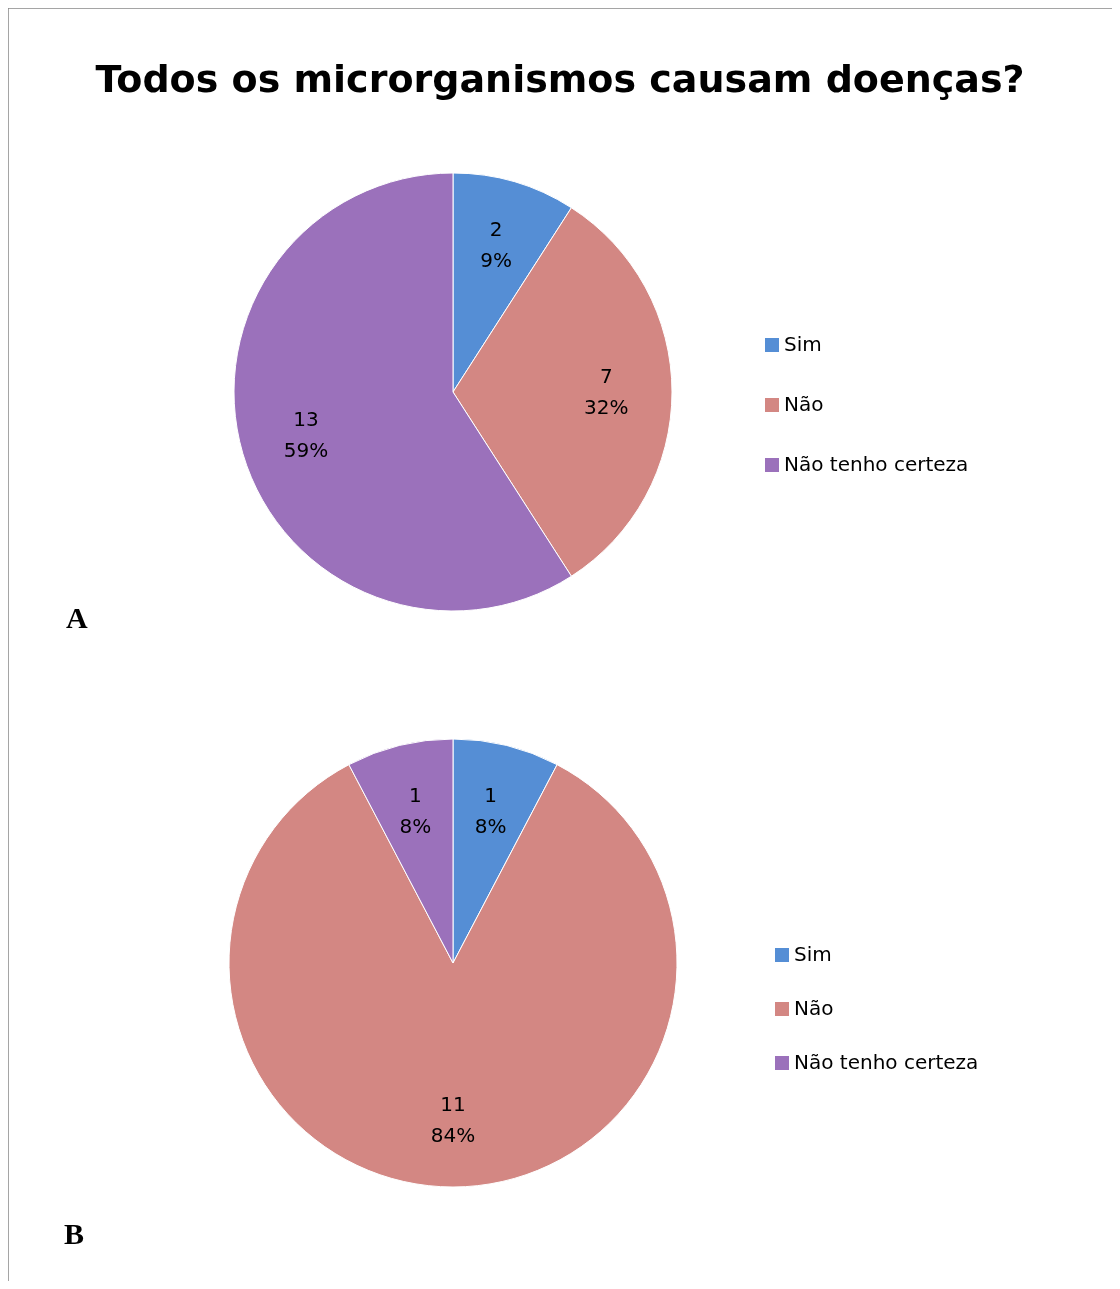  Describe the element at coordinates (306, 434) in the screenshot. I see `data-label: 13 59%` at that location.